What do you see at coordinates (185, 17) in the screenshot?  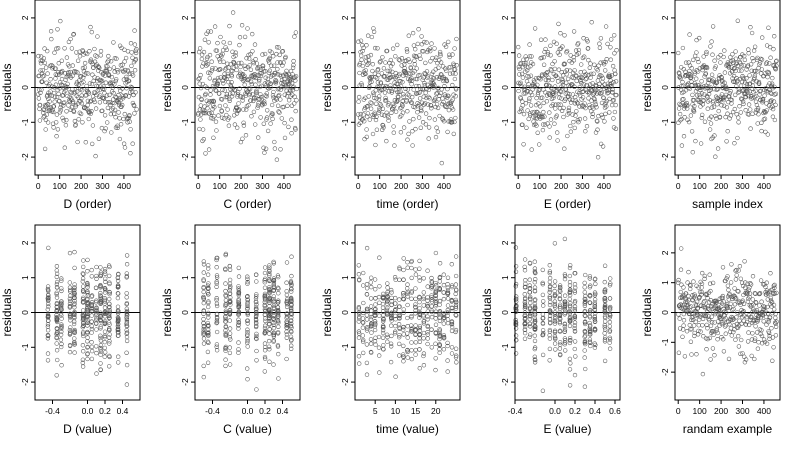 I see `y-tick-label: 2` at bounding box center [185, 17].